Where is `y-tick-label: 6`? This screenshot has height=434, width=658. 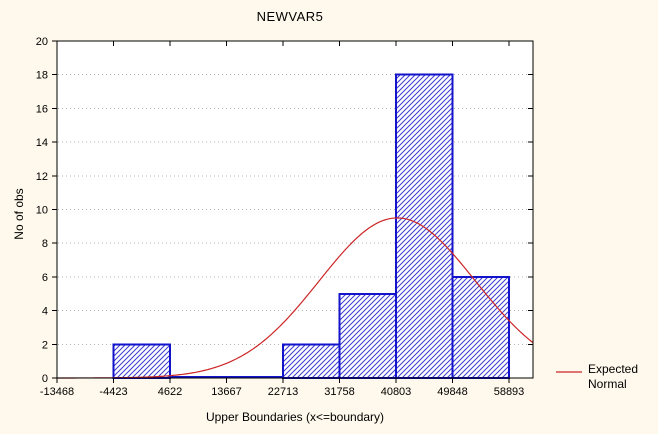 y-tick-label: 6 is located at coordinates (45, 278).